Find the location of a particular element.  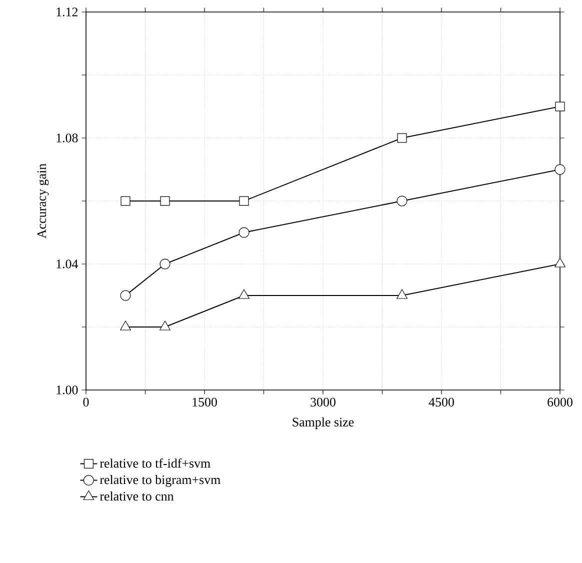

y-tick-label: 1.00 is located at coordinates (67, 390).